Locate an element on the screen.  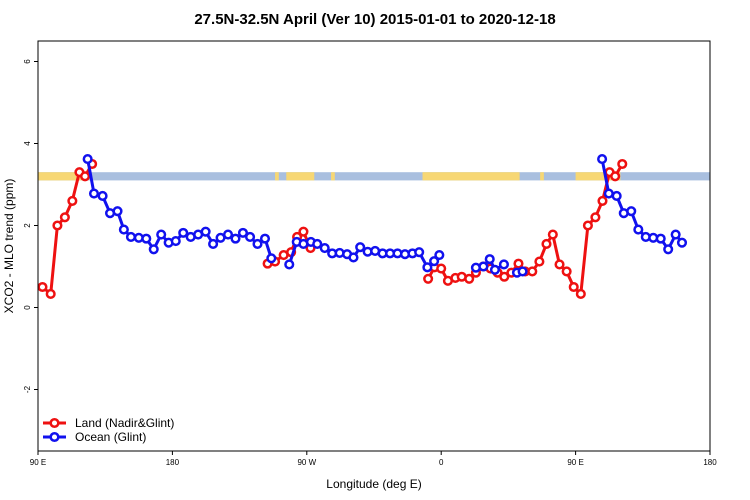
y-axis: -2 0 2 4 6 is located at coordinates (30, 226).